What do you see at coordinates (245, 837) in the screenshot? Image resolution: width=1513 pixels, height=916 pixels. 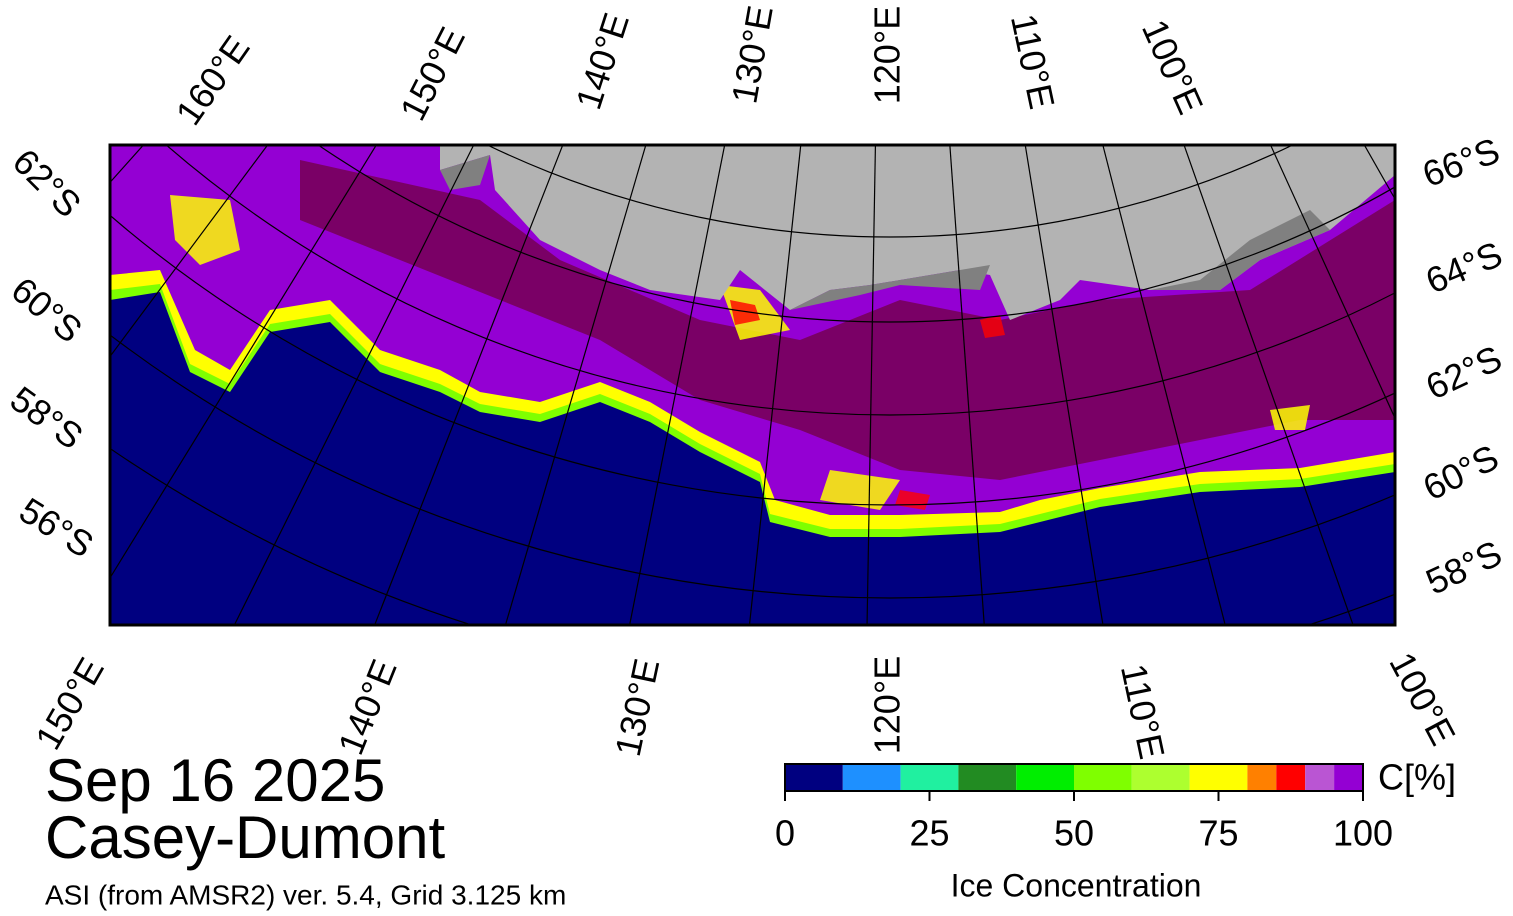 I see `region-title: Casey-Dumont` at bounding box center [245, 837].